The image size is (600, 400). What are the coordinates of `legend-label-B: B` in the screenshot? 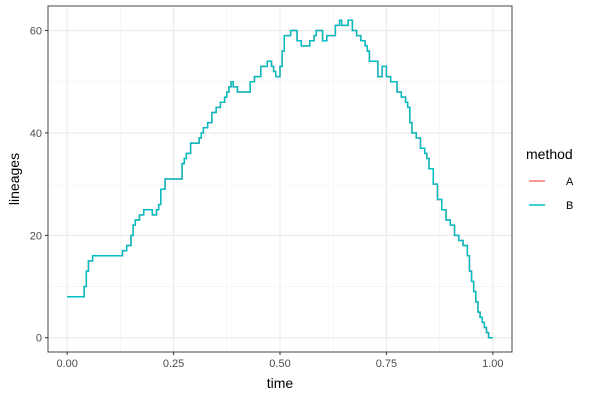 It's located at (569, 206).